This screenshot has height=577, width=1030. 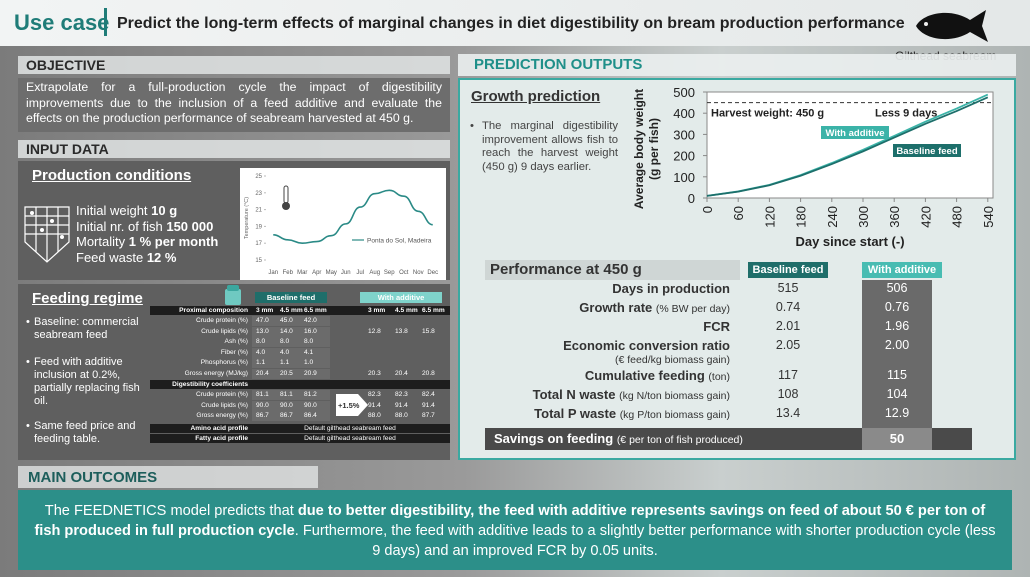 I want to click on use-case-label: Use case, so click(x=62, y=22).